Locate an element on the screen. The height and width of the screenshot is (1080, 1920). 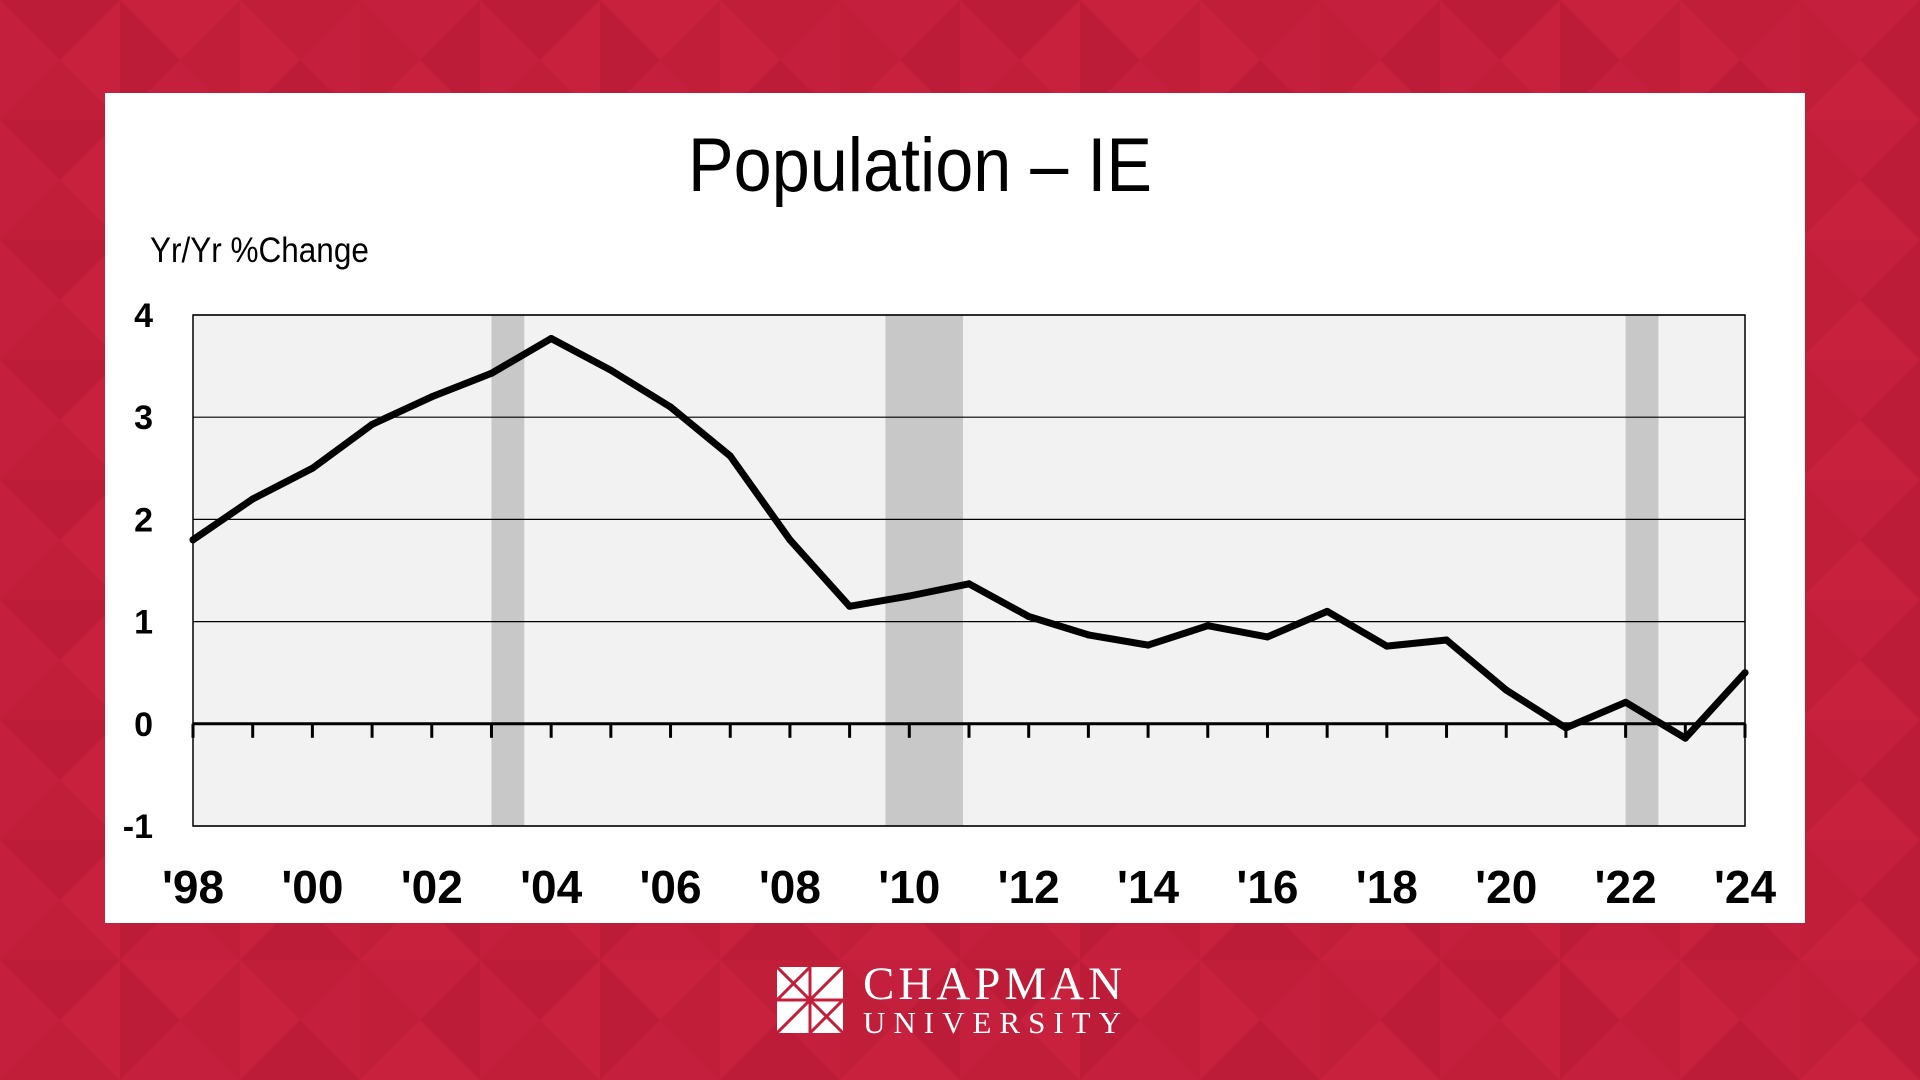
x-tick-label: '20 is located at coordinates (1506, 887).